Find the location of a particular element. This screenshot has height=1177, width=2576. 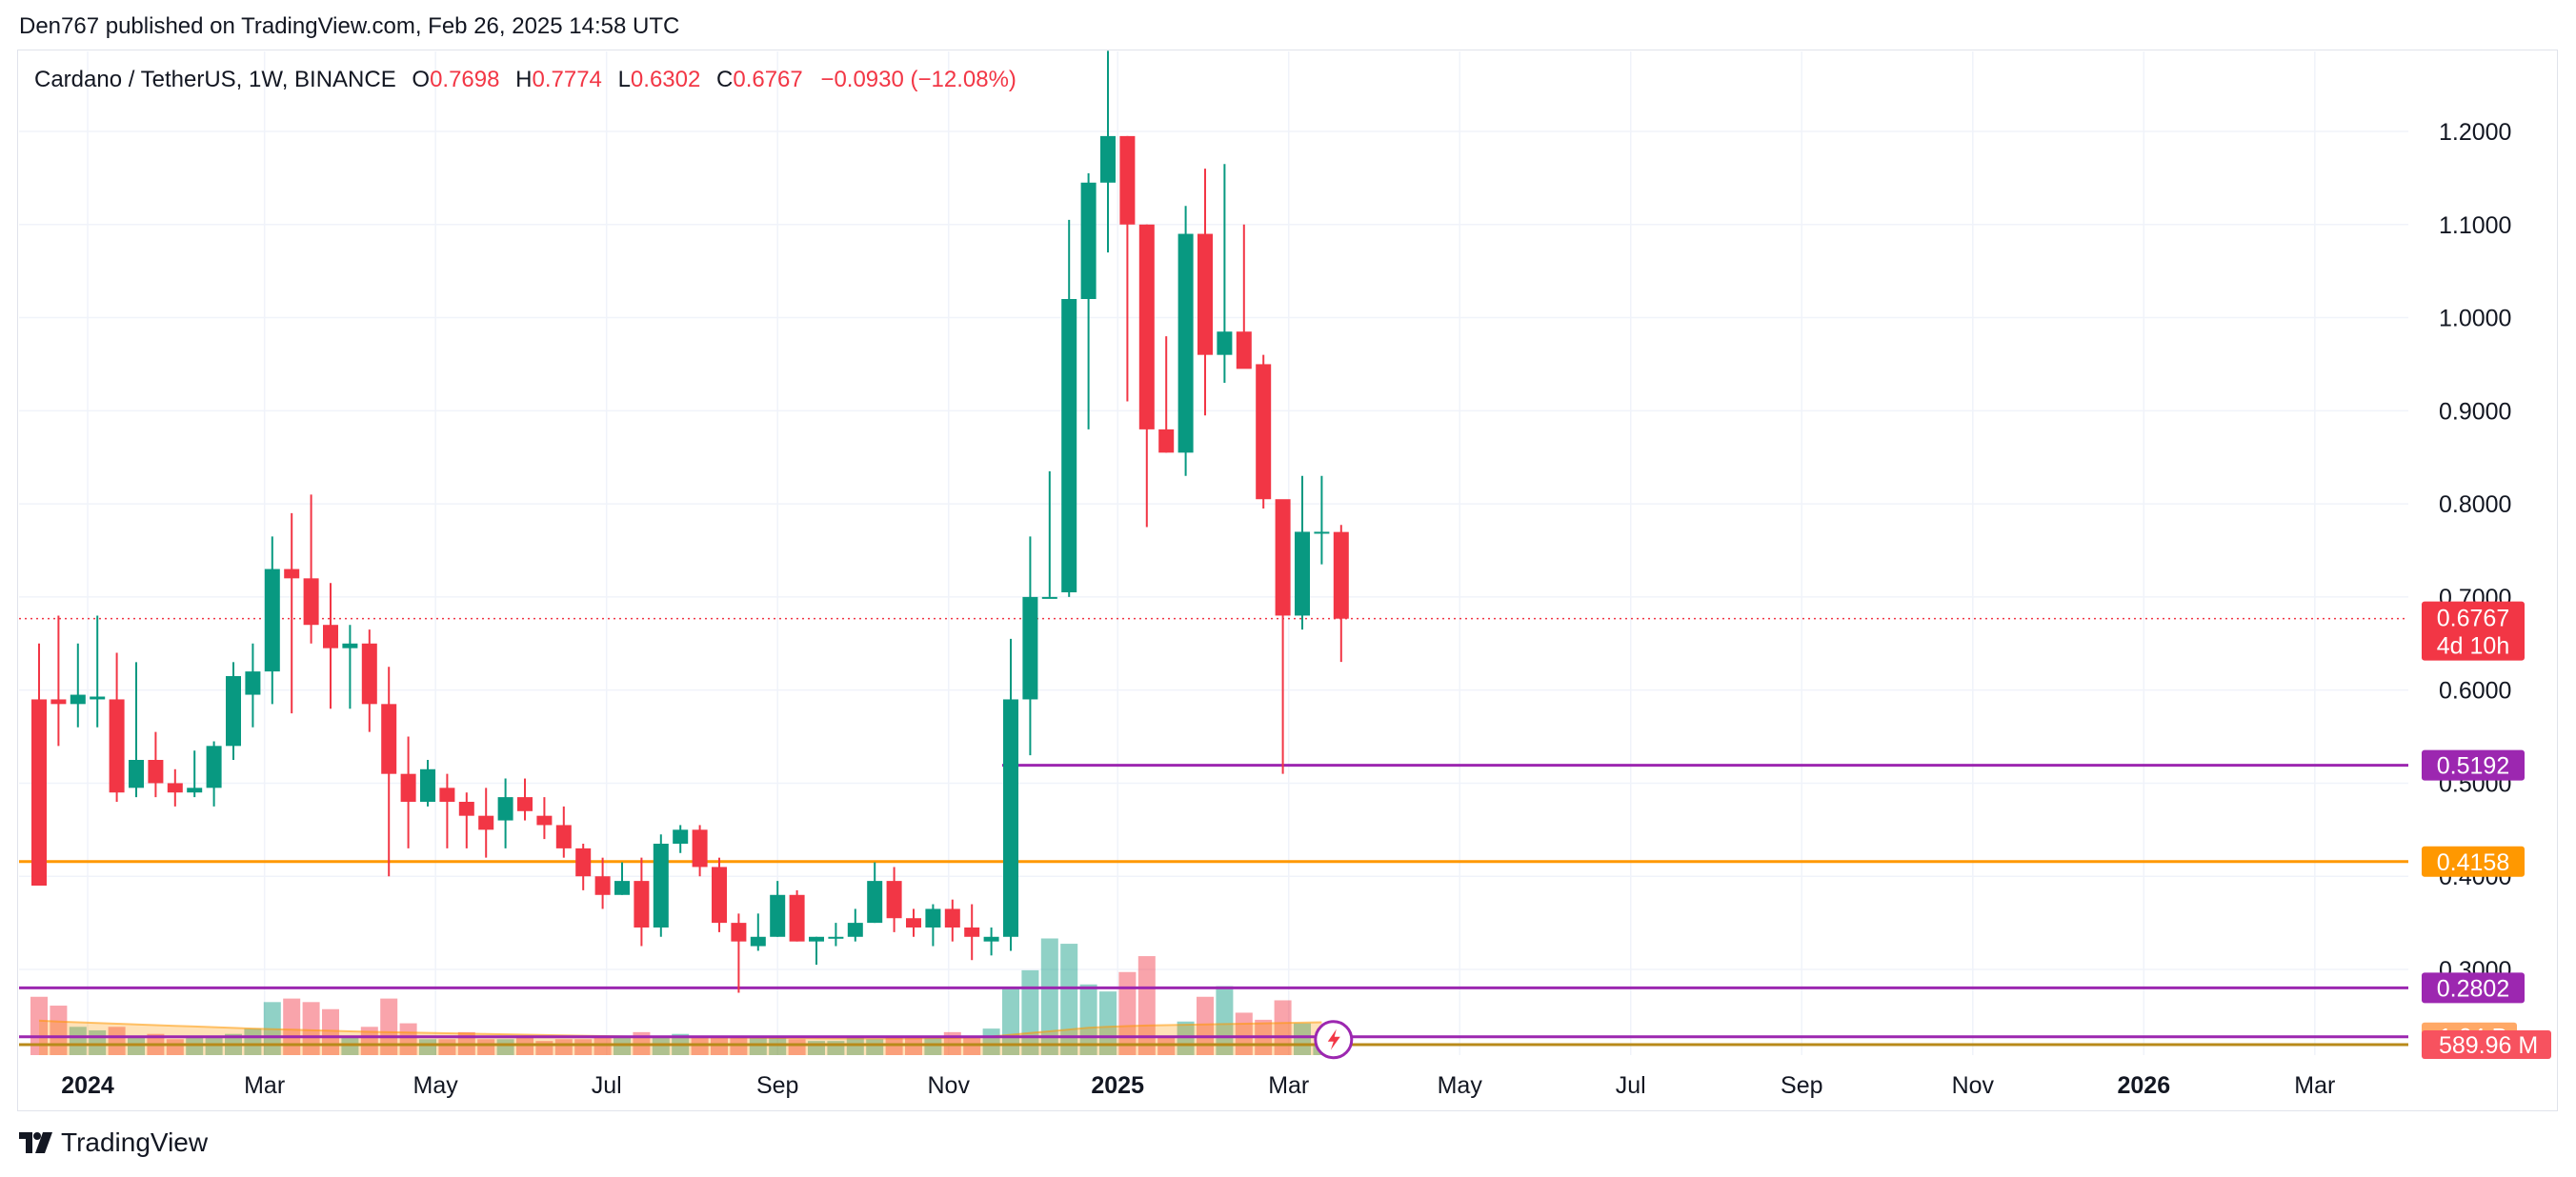

price-line-label: 0.4158 is located at coordinates (2473, 862).